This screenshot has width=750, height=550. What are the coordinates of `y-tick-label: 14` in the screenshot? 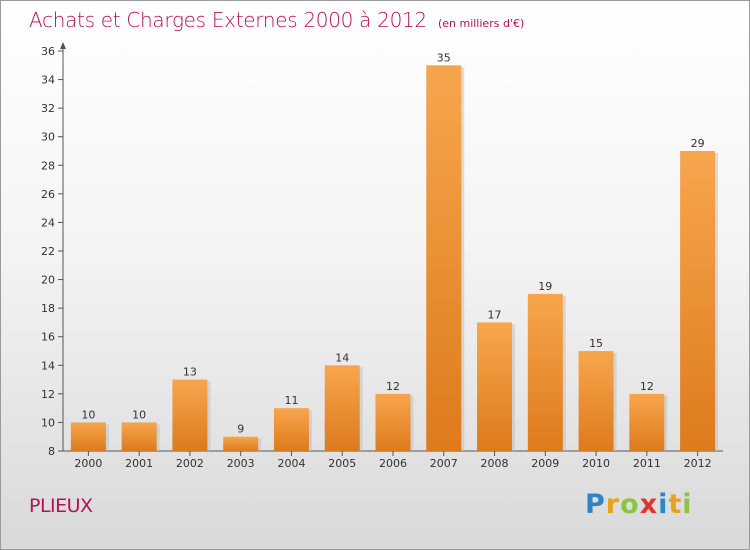 It's located at (48, 365).